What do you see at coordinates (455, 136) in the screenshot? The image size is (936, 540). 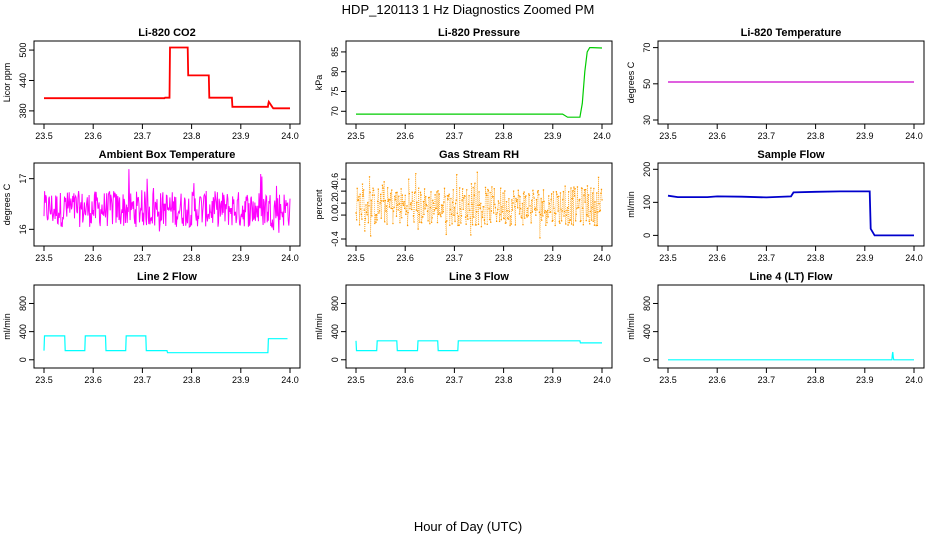 I see `x-tick-label: 23.7` at bounding box center [455, 136].